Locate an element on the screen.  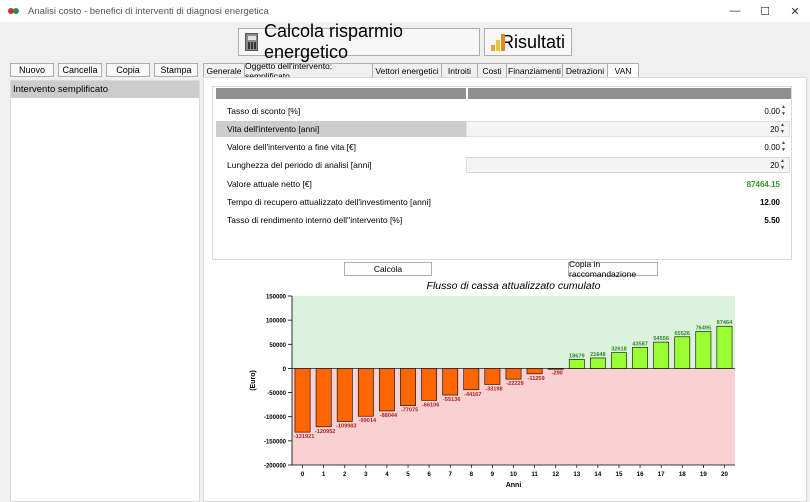
tempo-recupero-value: 12.00 is located at coordinates (769, 202).